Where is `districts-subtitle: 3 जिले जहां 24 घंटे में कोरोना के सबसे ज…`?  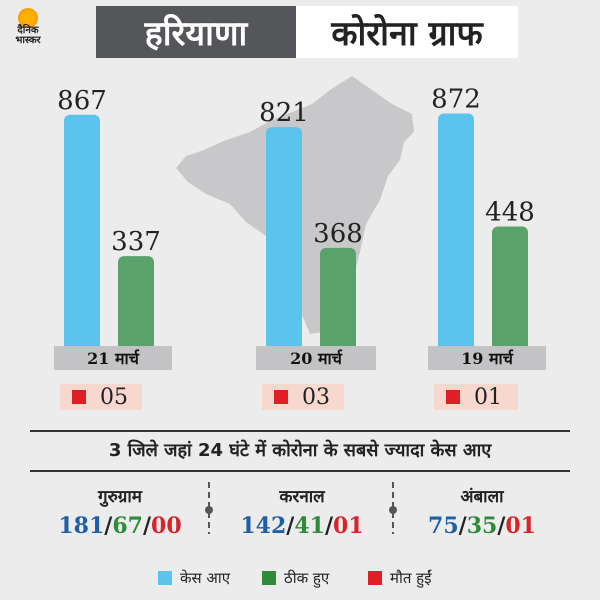 districts-subtitle: 3 जिले जहां 24 घंटे में कोरोना के सबसे ज… is located at coordinates (300, 450).